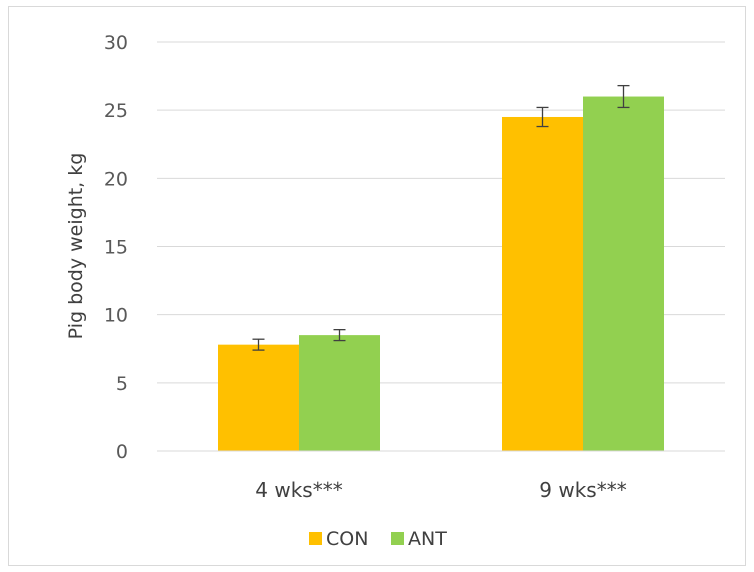 The height and width of the screenshot is (572, 754). I want to click on y-tick-label: 15, so click(116, 248).